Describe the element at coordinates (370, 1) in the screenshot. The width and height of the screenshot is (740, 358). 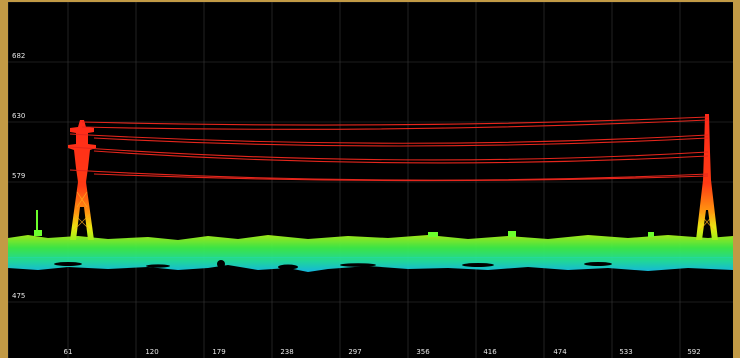
I see `frame-top` at that location.